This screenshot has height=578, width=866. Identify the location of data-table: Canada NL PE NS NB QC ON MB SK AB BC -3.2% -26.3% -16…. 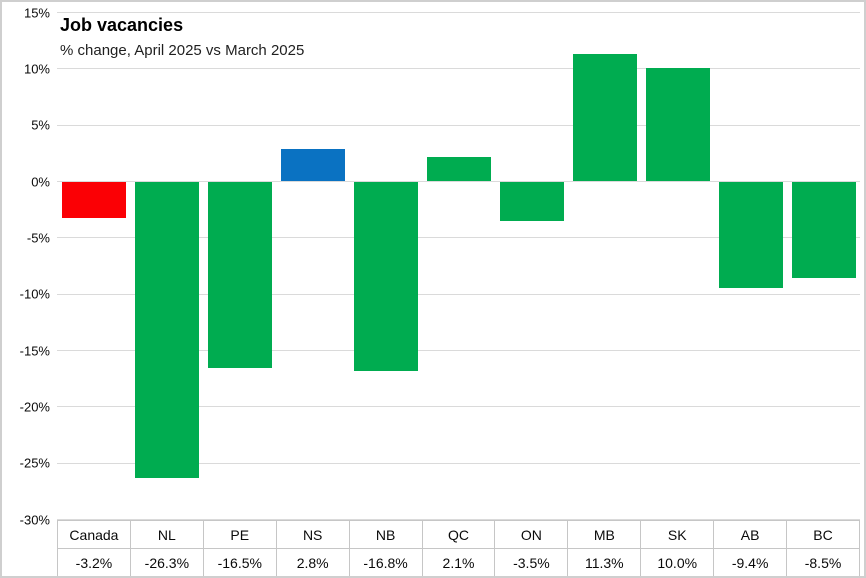
(458, 548).